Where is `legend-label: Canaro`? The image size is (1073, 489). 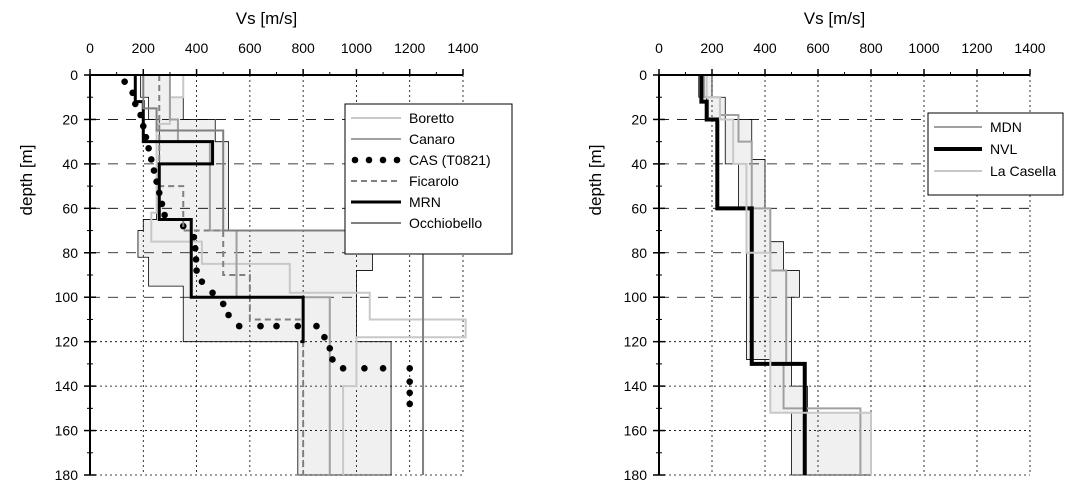
legend-label: Canaro is located at coordinates (432, 139).